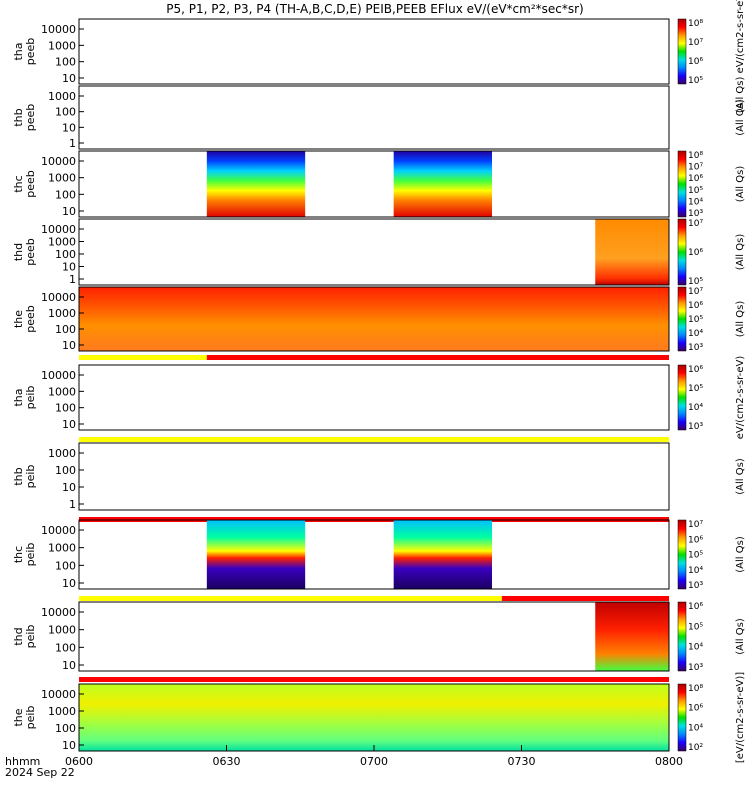 The image size is (750, 800). I want to click on date-label: 2024 Sep 22, so click(40, 772).